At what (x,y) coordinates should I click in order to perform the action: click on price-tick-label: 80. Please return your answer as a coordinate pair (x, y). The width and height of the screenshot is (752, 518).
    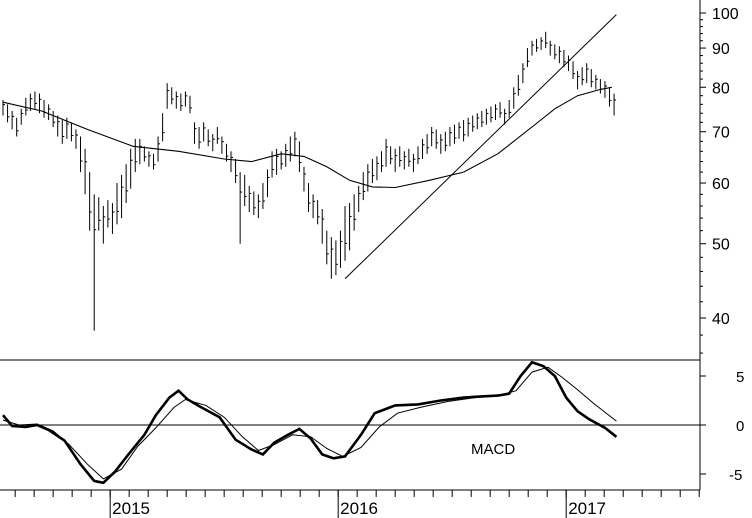
    Looking at the image, I should click on (721, 88).